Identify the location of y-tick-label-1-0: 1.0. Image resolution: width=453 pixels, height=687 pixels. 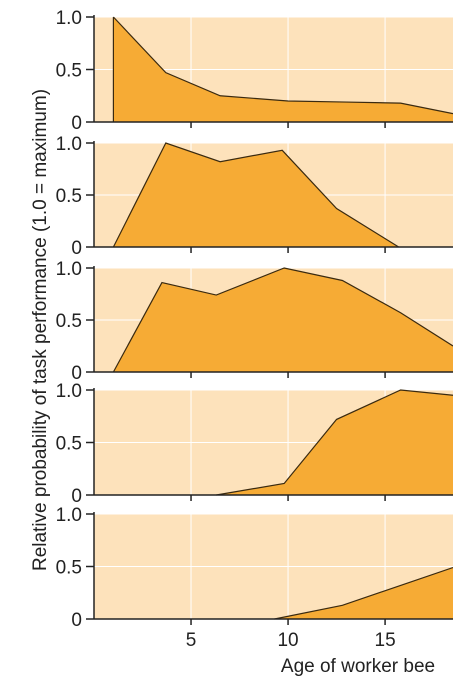
(69, 18).